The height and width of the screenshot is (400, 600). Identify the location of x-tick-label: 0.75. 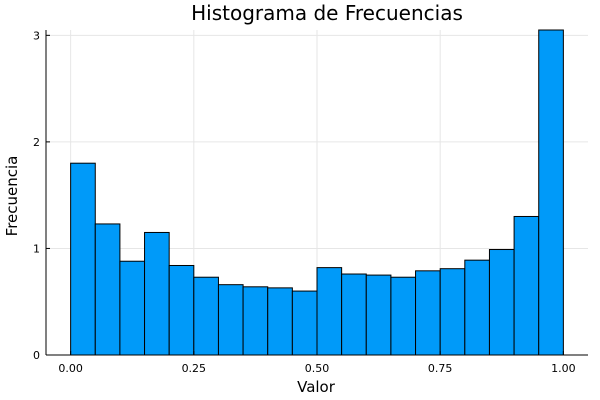
(440, 368).